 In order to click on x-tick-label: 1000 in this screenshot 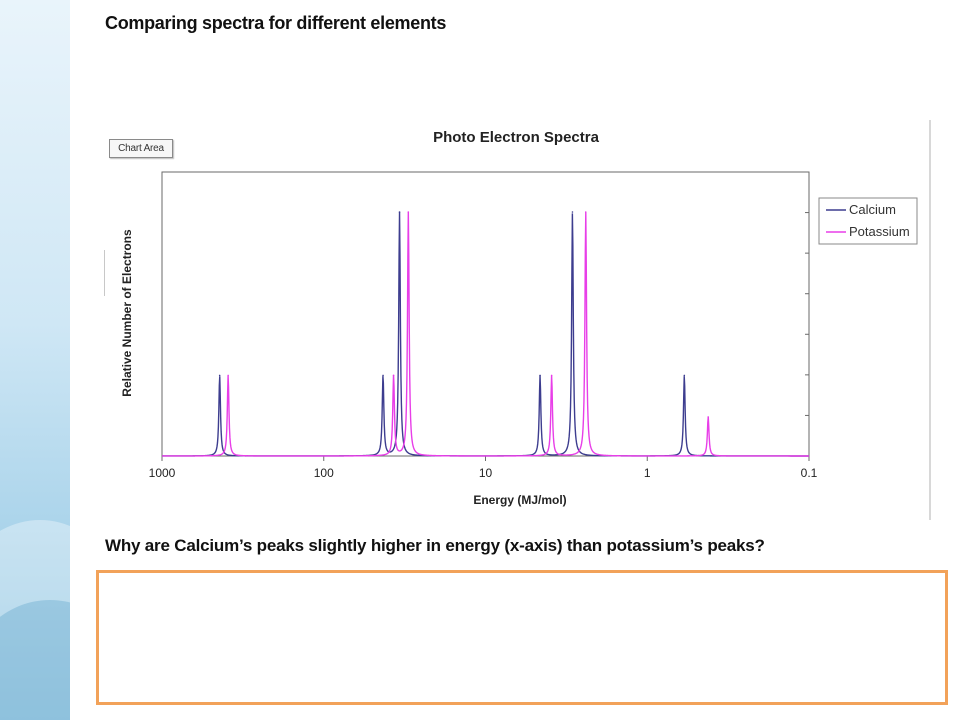, I will do `click(162, 473)`.